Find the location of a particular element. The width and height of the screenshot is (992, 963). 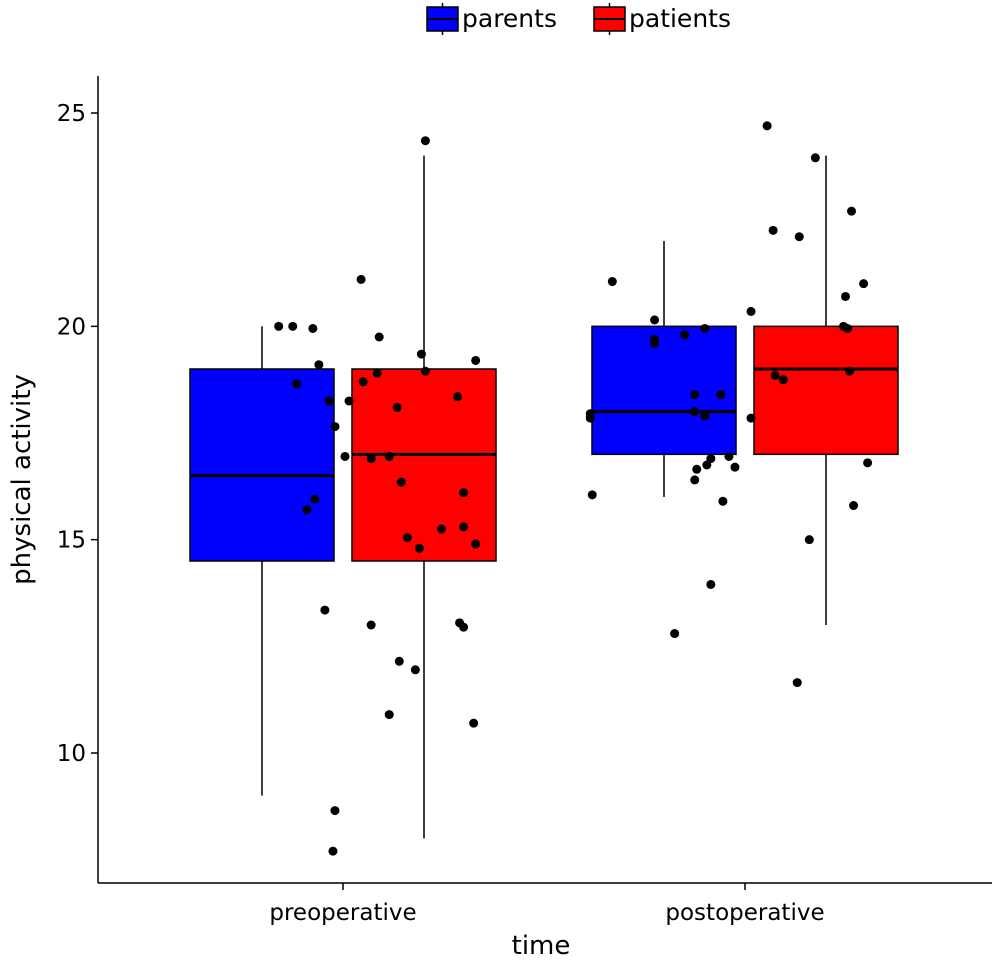

box-parents-preoperative is located at coordinates (262, 561).